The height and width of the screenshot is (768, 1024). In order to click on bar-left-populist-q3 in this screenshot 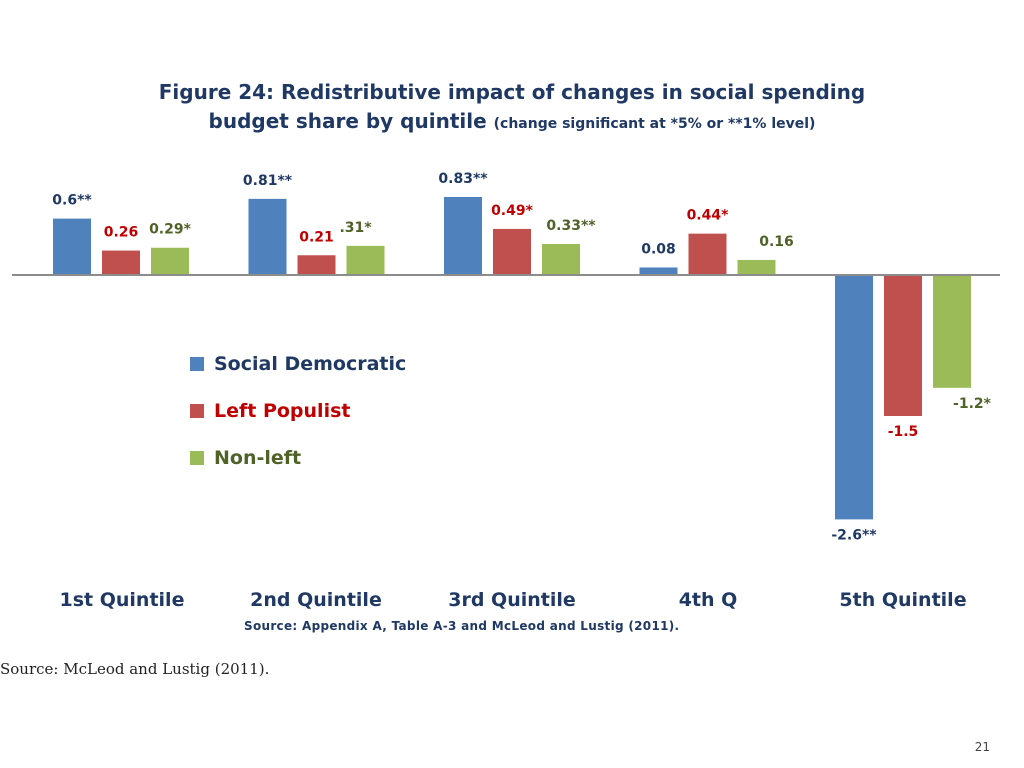, I will do `click(512, 251)`.